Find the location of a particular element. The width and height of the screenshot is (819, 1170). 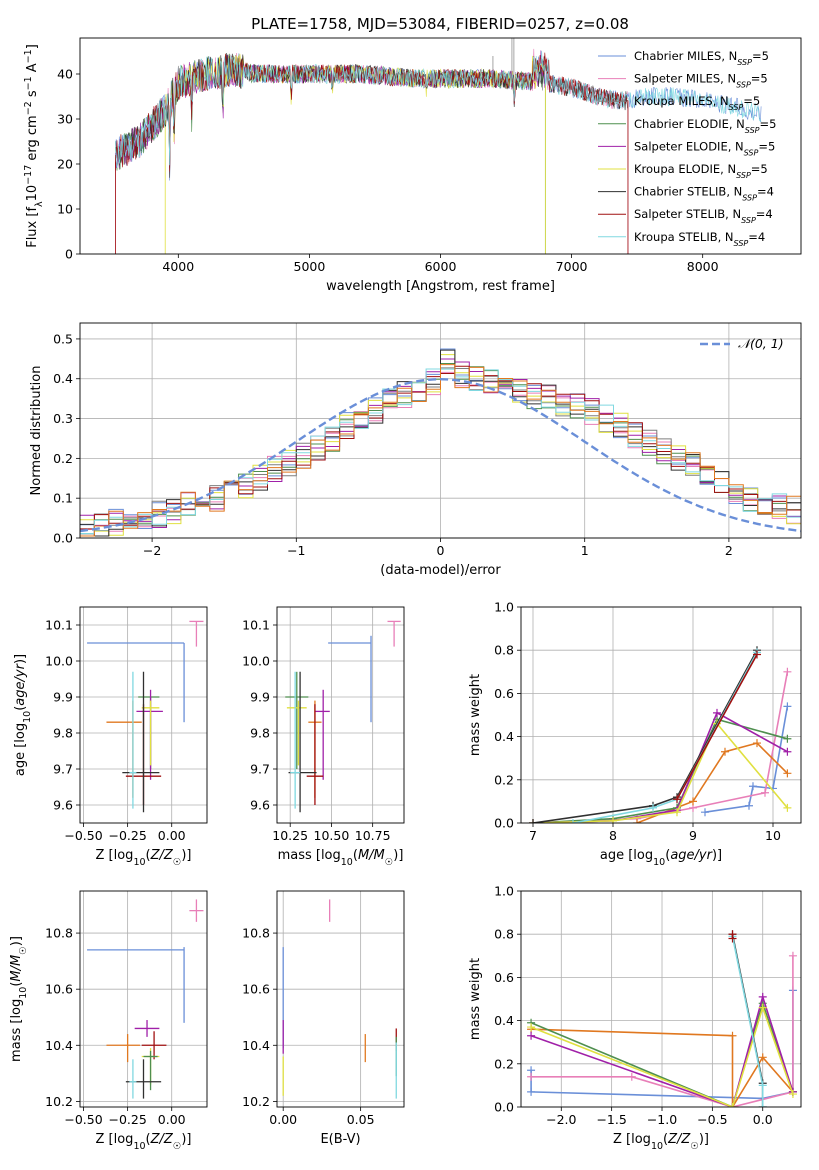

mass_weight_vs_Z-ylabel: mass weight is located at coordinates (475, 999).